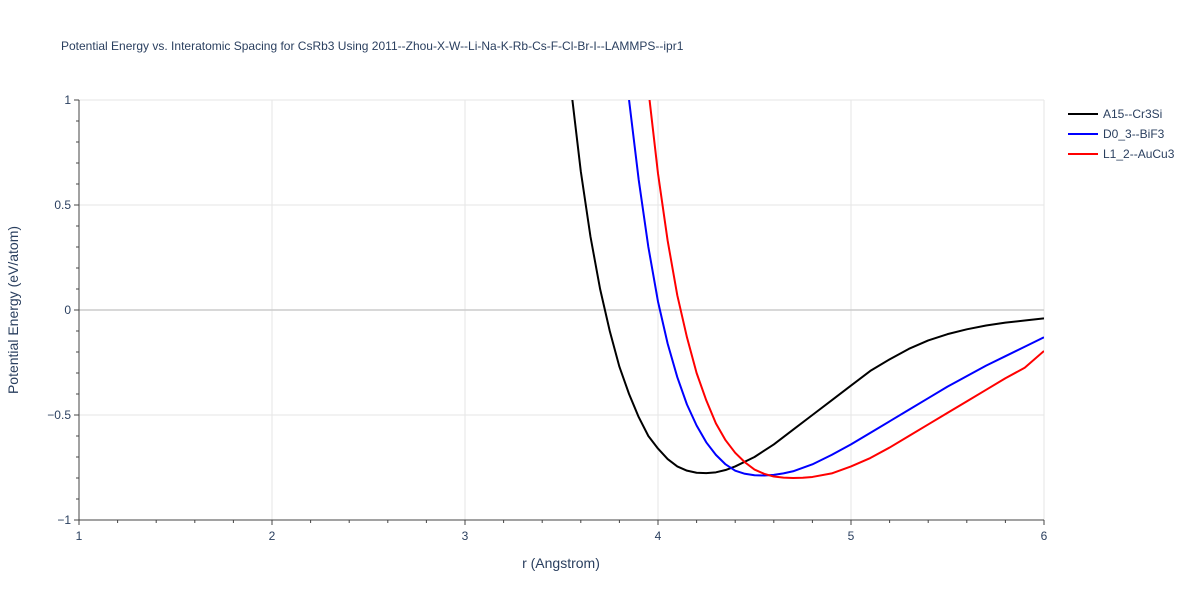 This screenshot has width=1200, height=600. Describe the element at coordinates (59, 310) in the screenshot. I see `y-tick-labels: −1 −0.5 0 0.5 1` at that location.